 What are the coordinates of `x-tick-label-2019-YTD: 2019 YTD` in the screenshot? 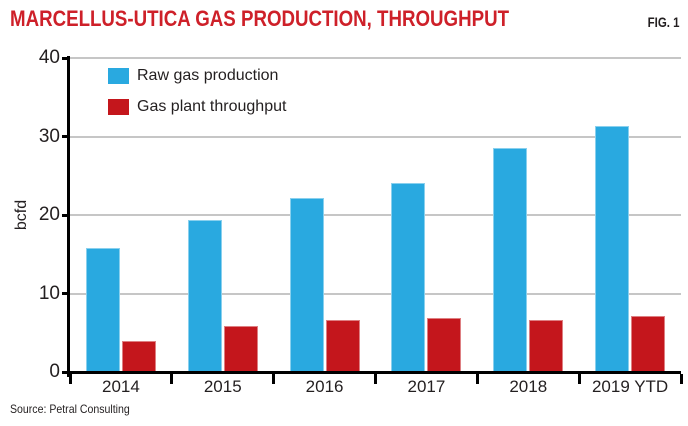 It's located at (630, 386).